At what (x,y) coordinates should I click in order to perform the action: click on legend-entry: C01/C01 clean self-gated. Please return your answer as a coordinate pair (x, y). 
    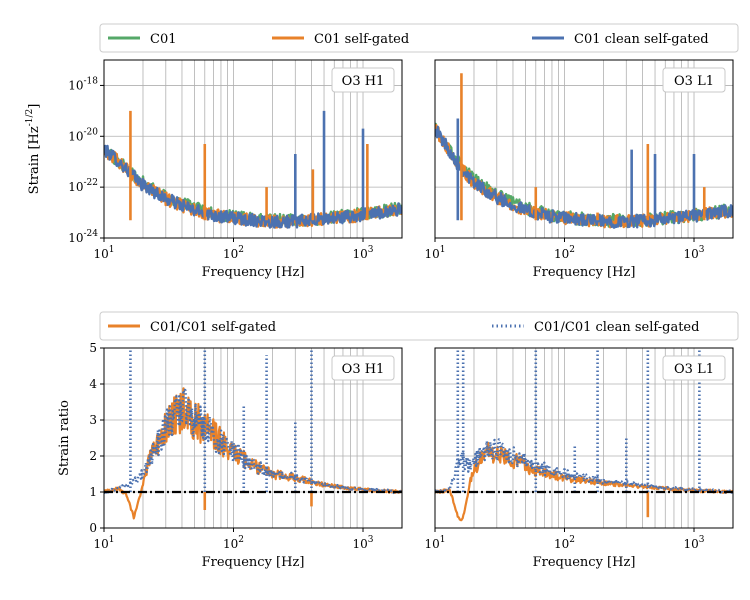
    Looking at the image, I should click on (595, 327).